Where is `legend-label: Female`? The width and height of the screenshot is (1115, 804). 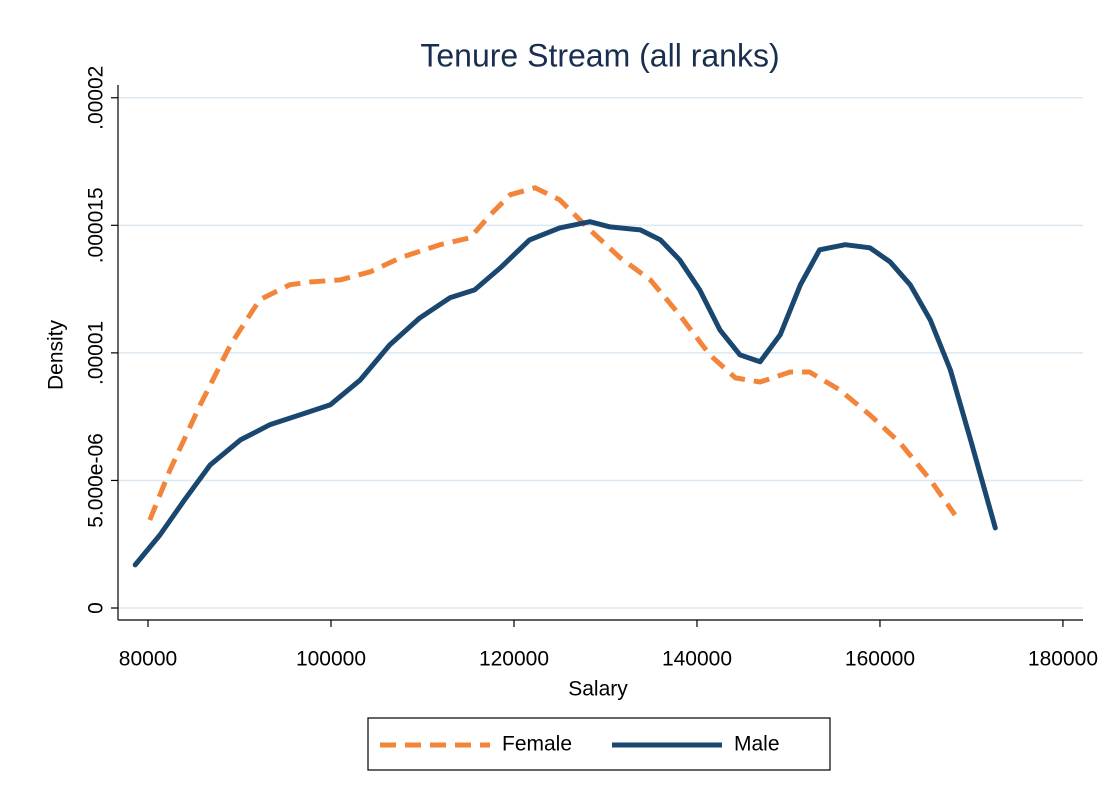
legend-label: Female is located at coordinates (537, 744).